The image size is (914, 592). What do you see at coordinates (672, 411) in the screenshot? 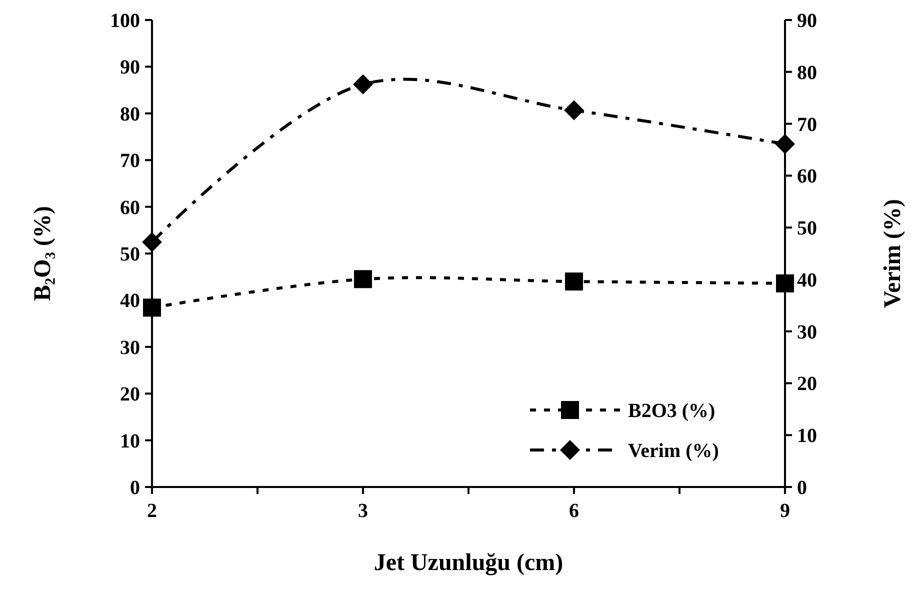
I see `legend-label: B2O3 (%)` at bounding box center [672, 411].